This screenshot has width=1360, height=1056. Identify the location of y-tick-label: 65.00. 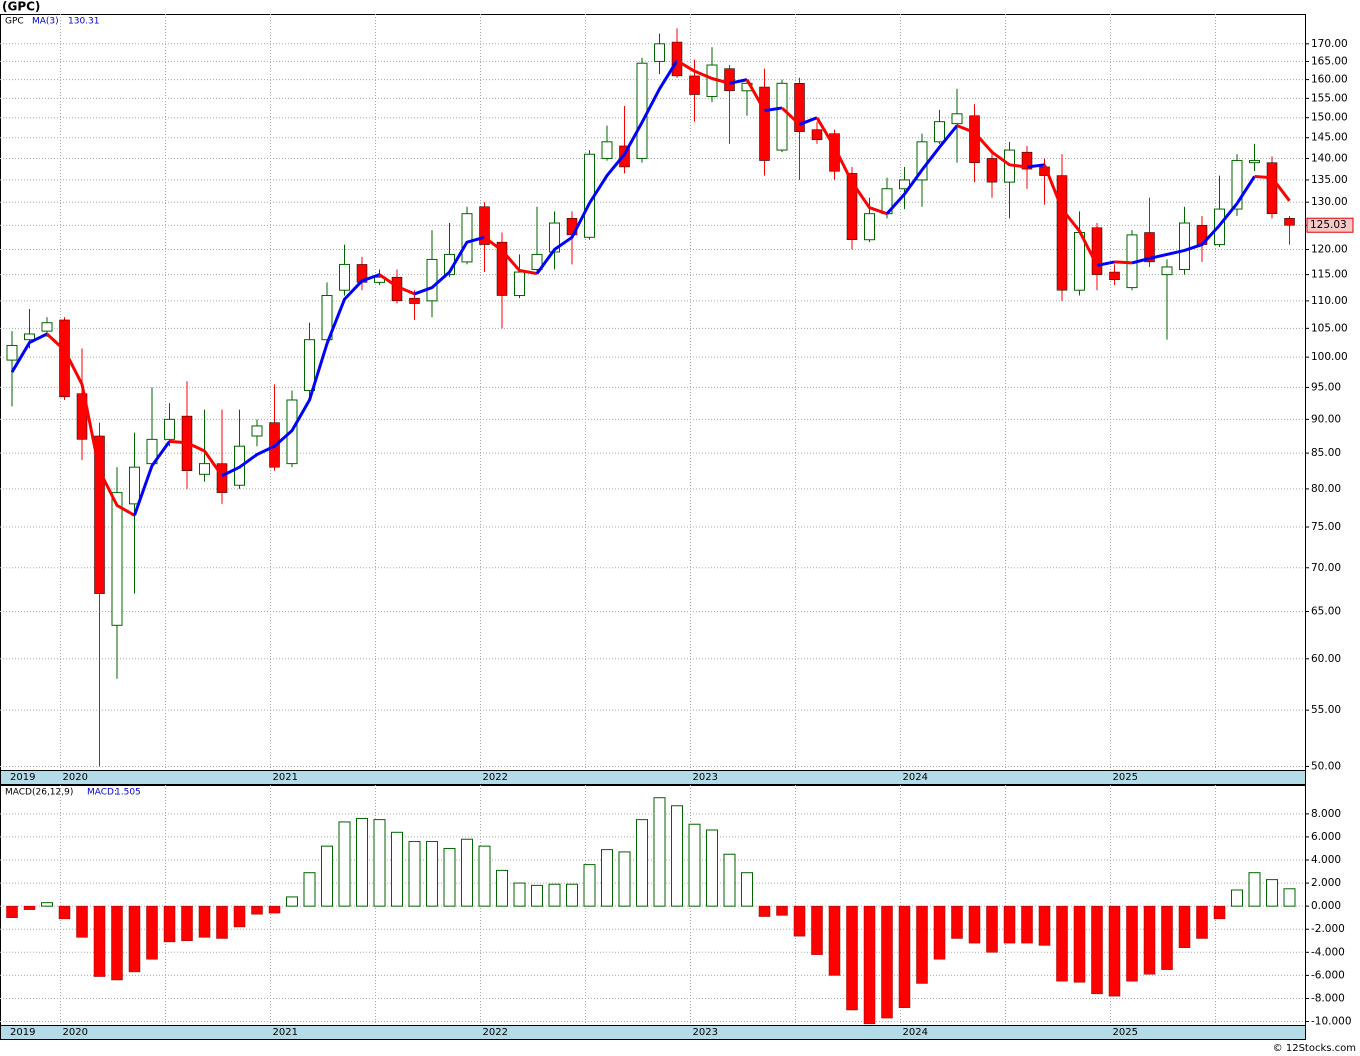
(1326, 612).